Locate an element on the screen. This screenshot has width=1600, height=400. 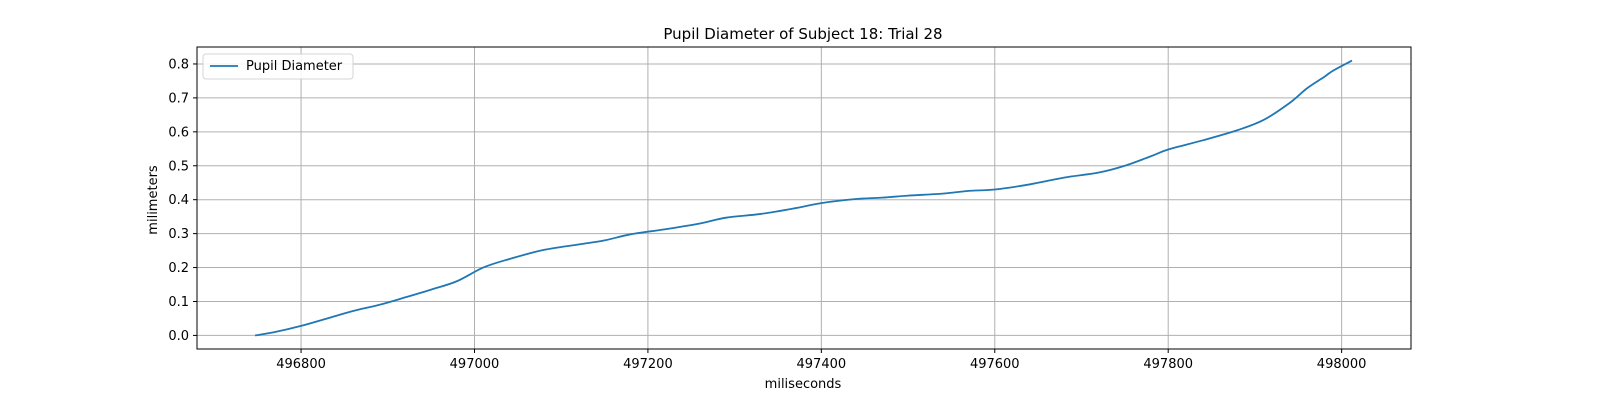
x-tick-label: 498000 is located at coordinates (1342, 364).